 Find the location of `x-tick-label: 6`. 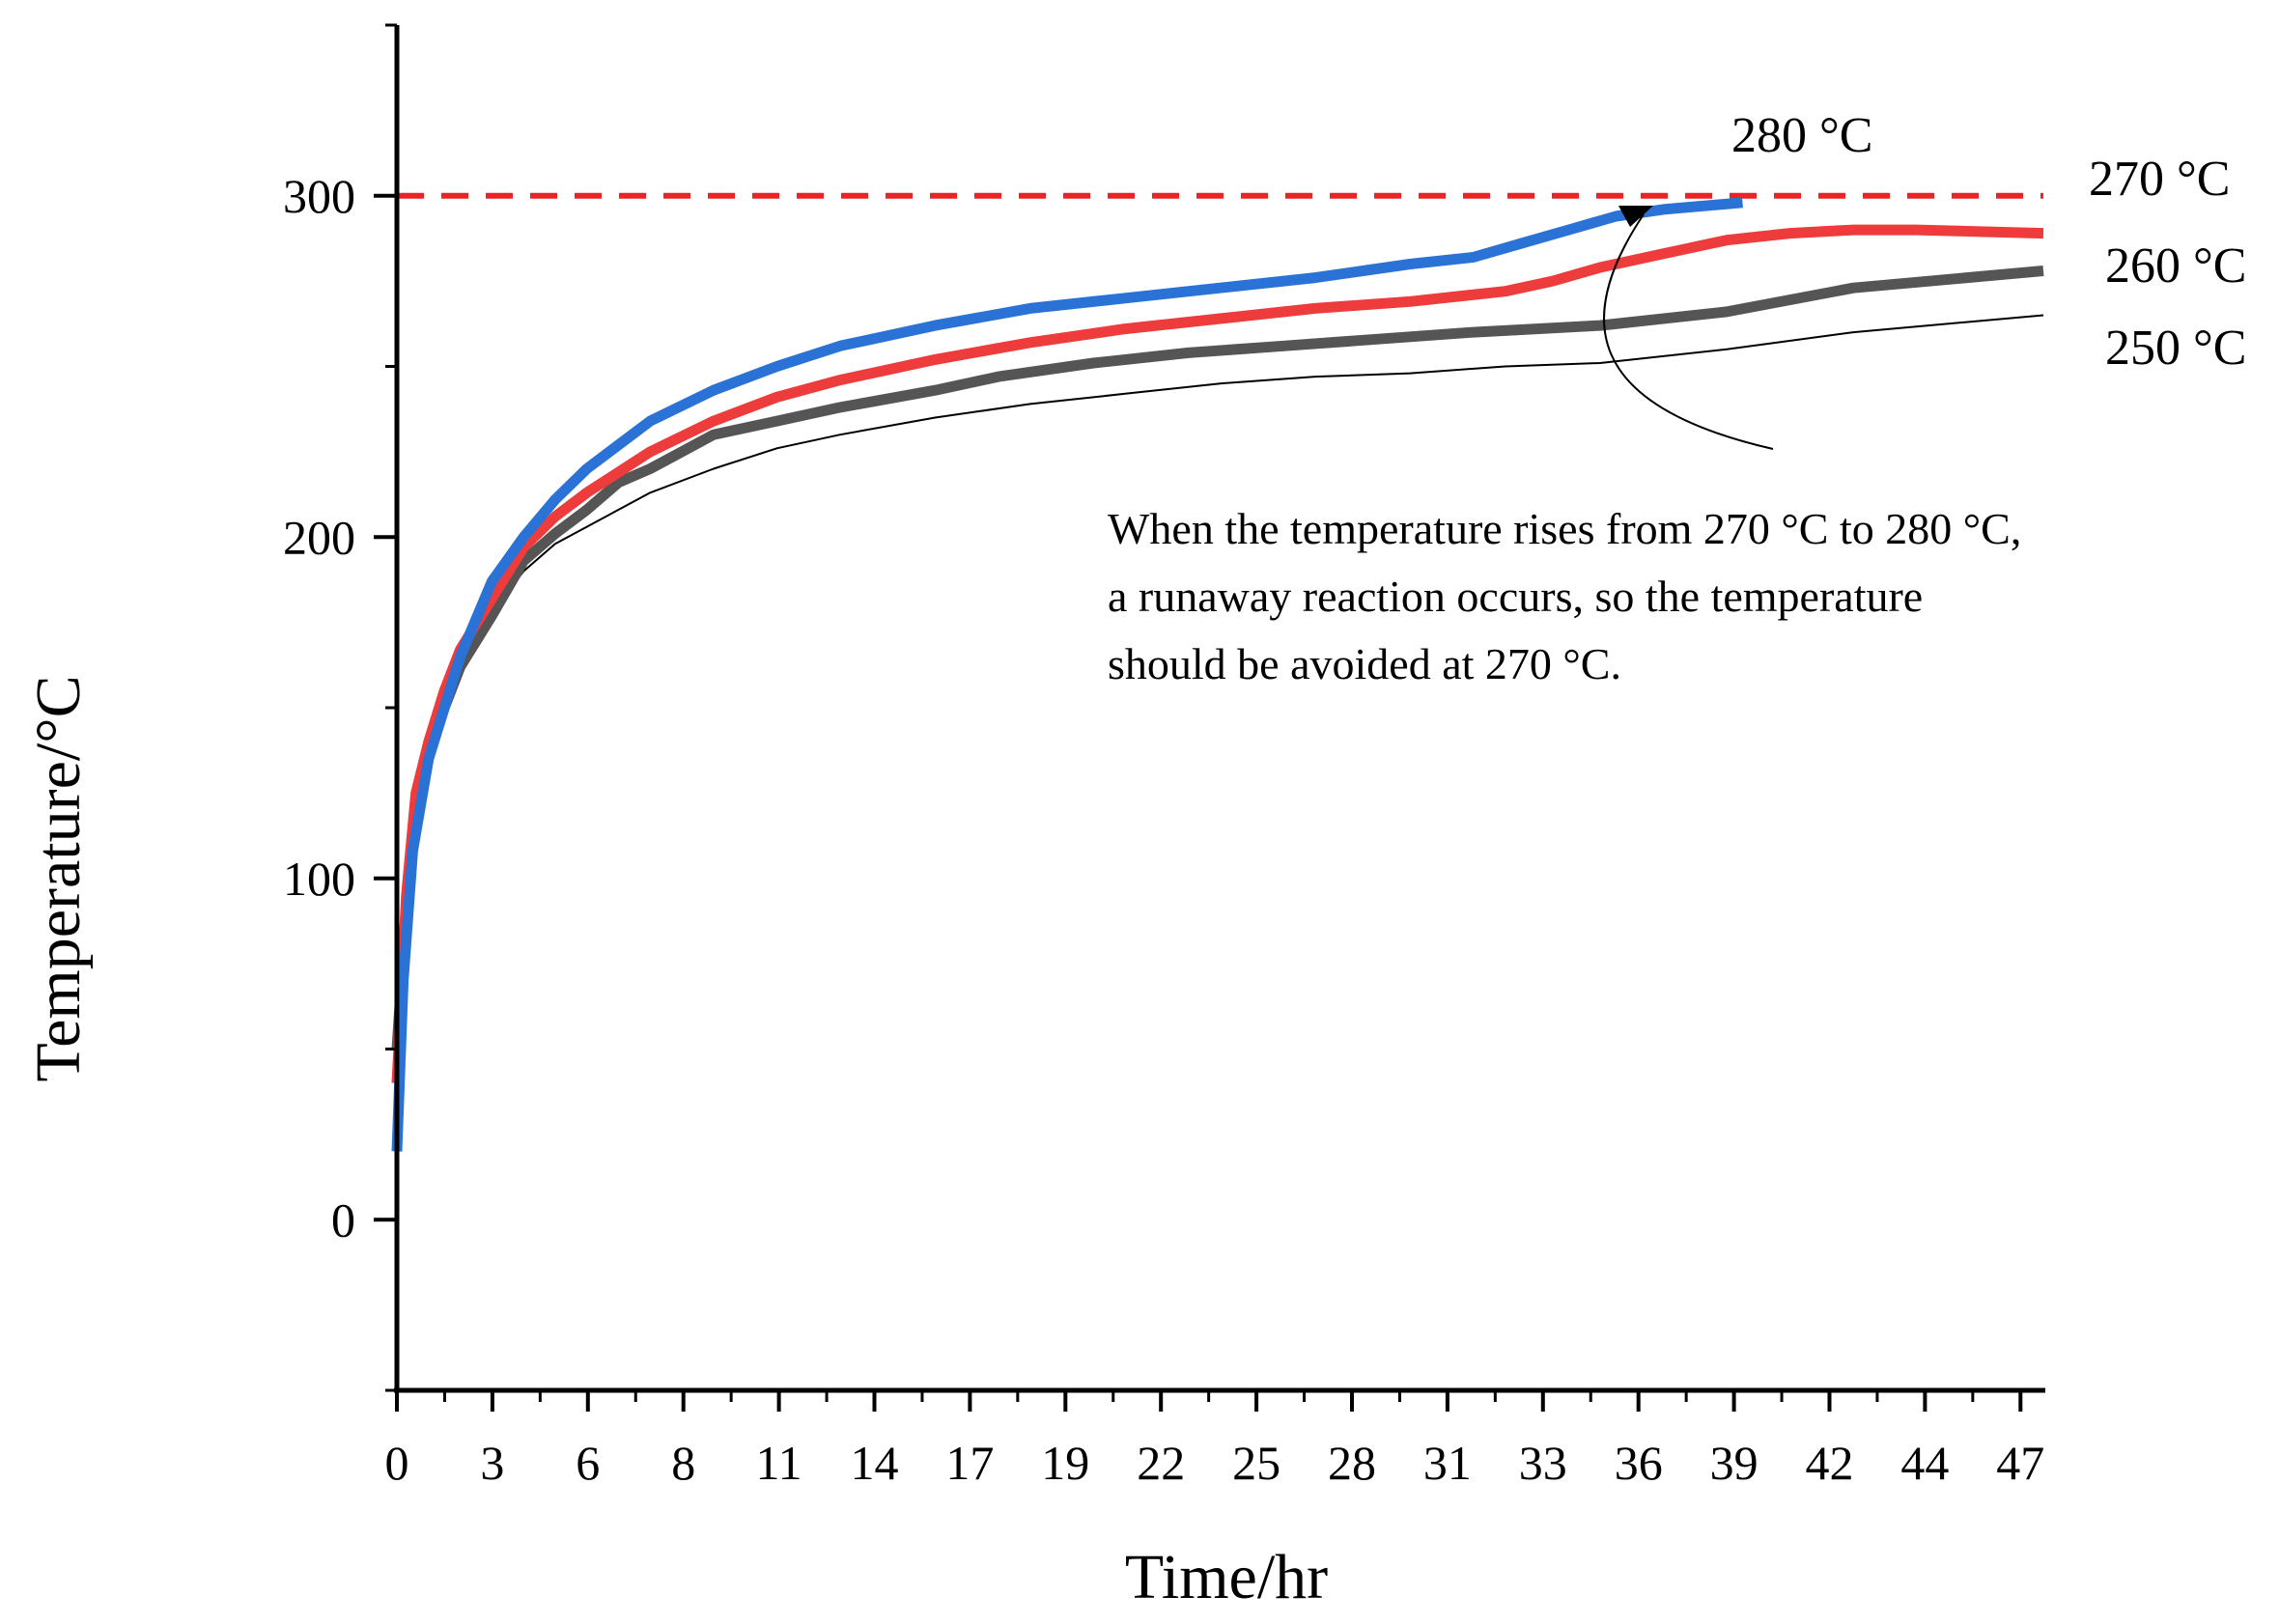

x-tick-label: 6 is located at coordinates (588, 1463).